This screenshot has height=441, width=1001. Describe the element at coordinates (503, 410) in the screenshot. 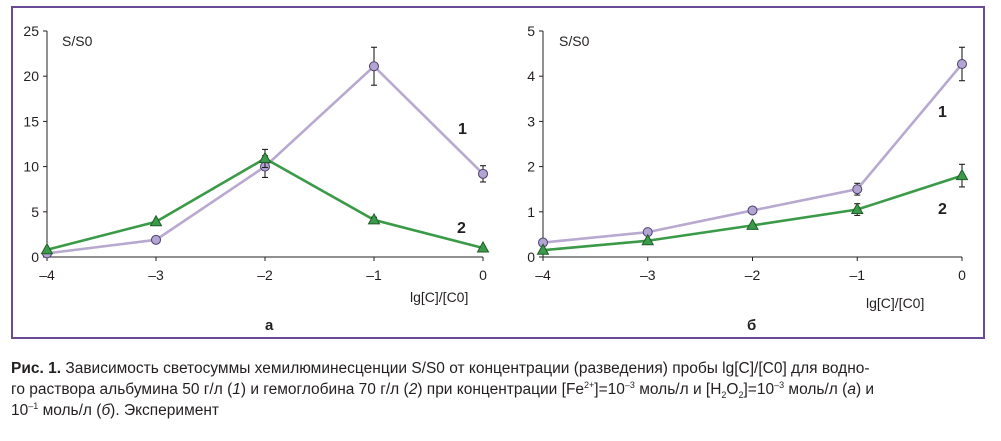

I see `caption-line-3: 10–1 моль/л (б). Эксперимент` at that location.